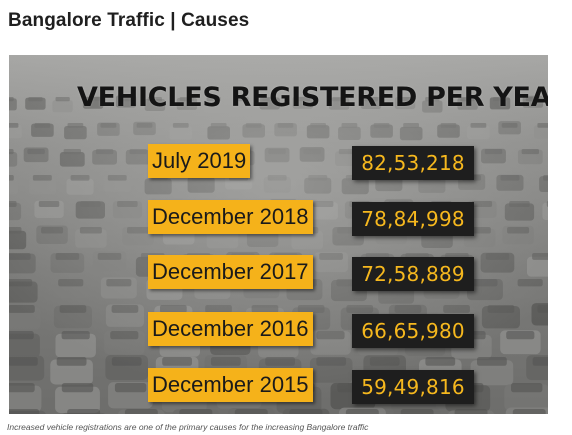 This screenshot has height=435, width=572. What do you see at coordinates (413, 387) in the screenshot?
I see `registration-count-value: 59,49,816` at bounding box center [413, 387].